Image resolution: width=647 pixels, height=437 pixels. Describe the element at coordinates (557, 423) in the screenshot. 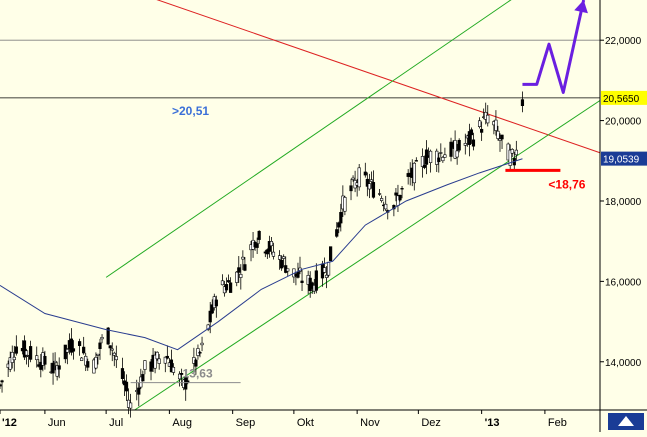

I see `x-tick-label-9: Feb` at that location.